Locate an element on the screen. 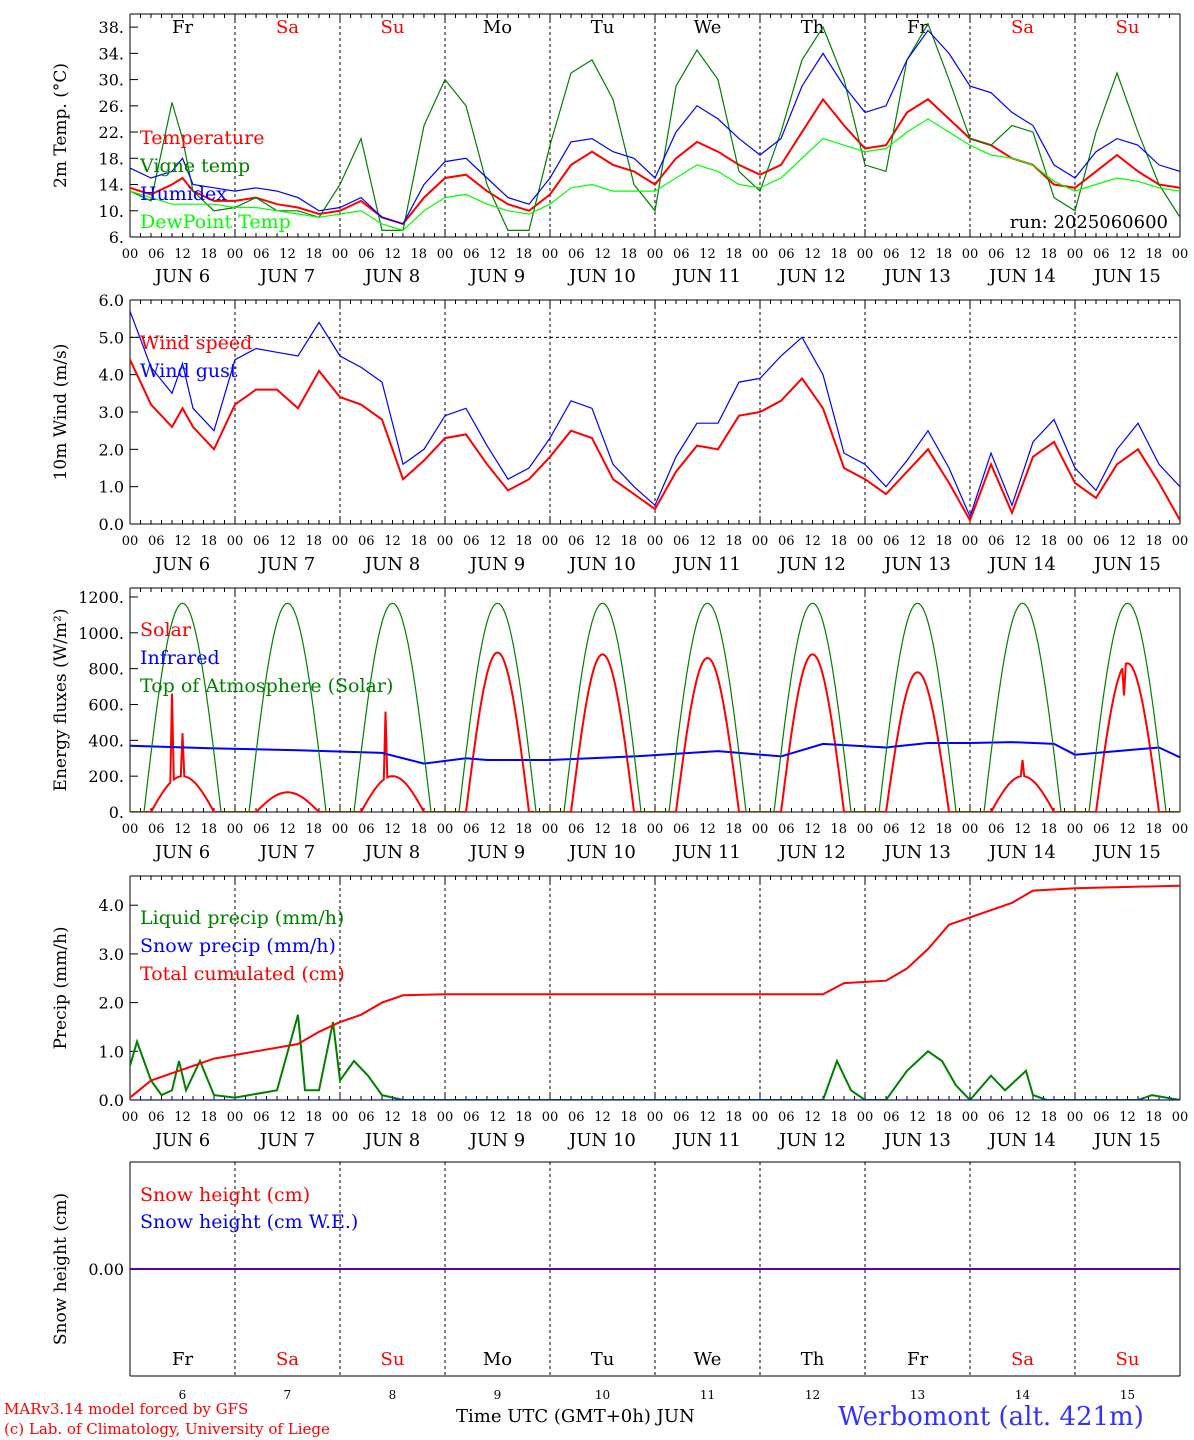 This screenshot has height=1440, width=1194. run-annotation: run: 2025060600 is located at coordinates (1089, 222).